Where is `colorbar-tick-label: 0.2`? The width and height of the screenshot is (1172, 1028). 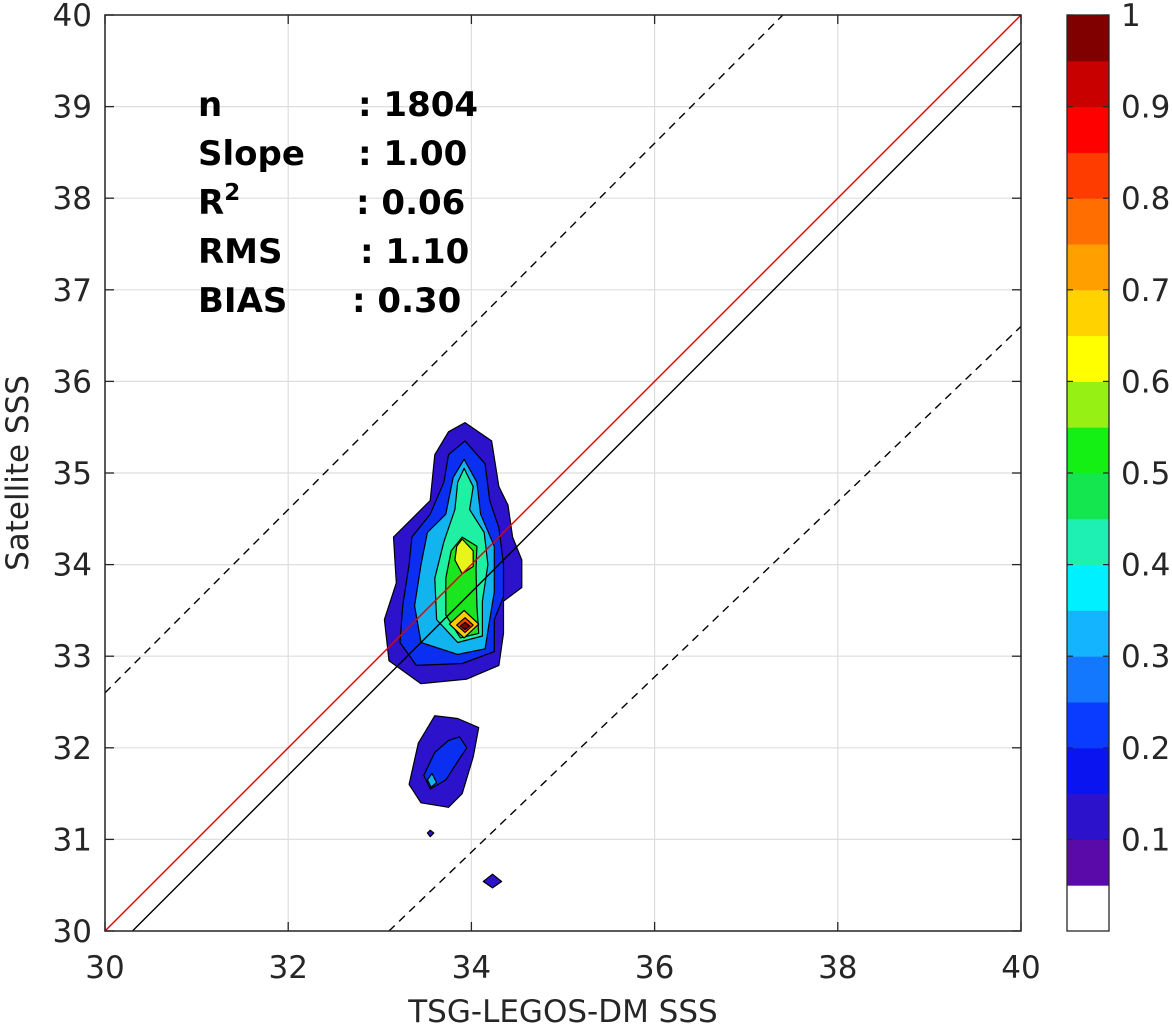
colorbar-tick-label: 0.2 is located at coordinates (1145, 749).